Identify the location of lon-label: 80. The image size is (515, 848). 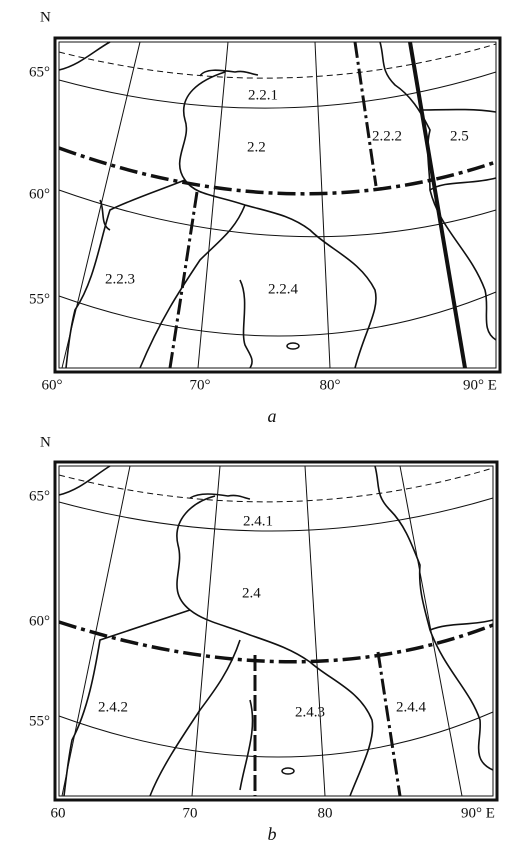
(325, 813).